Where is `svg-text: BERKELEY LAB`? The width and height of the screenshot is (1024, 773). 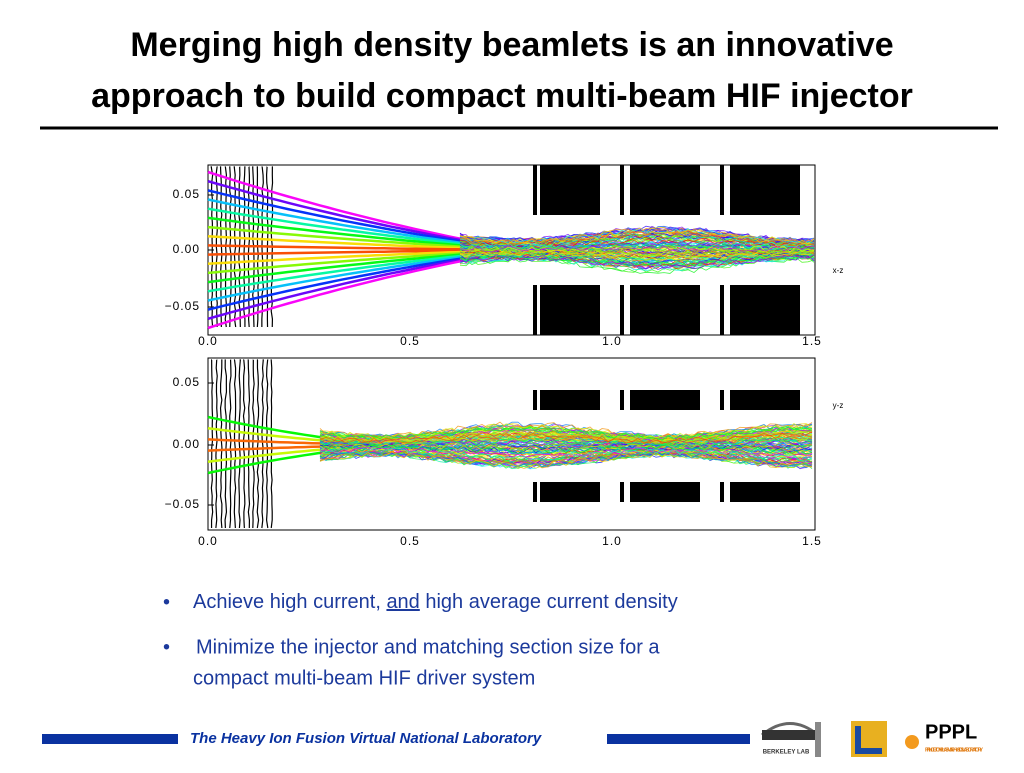
svg-text: BERKELEY LAB is located at coordinates (786, 753).